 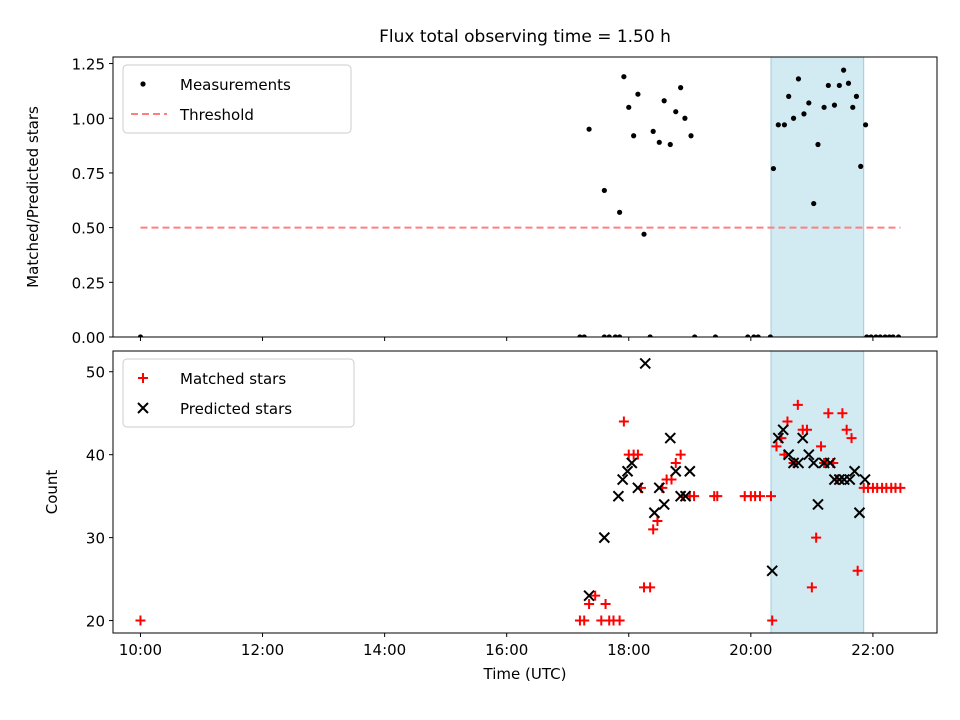 What do you see at coordinates (233, 379) in the screenshot?
I see `legend-label: Matched stars` at bounding box center [233, 379].